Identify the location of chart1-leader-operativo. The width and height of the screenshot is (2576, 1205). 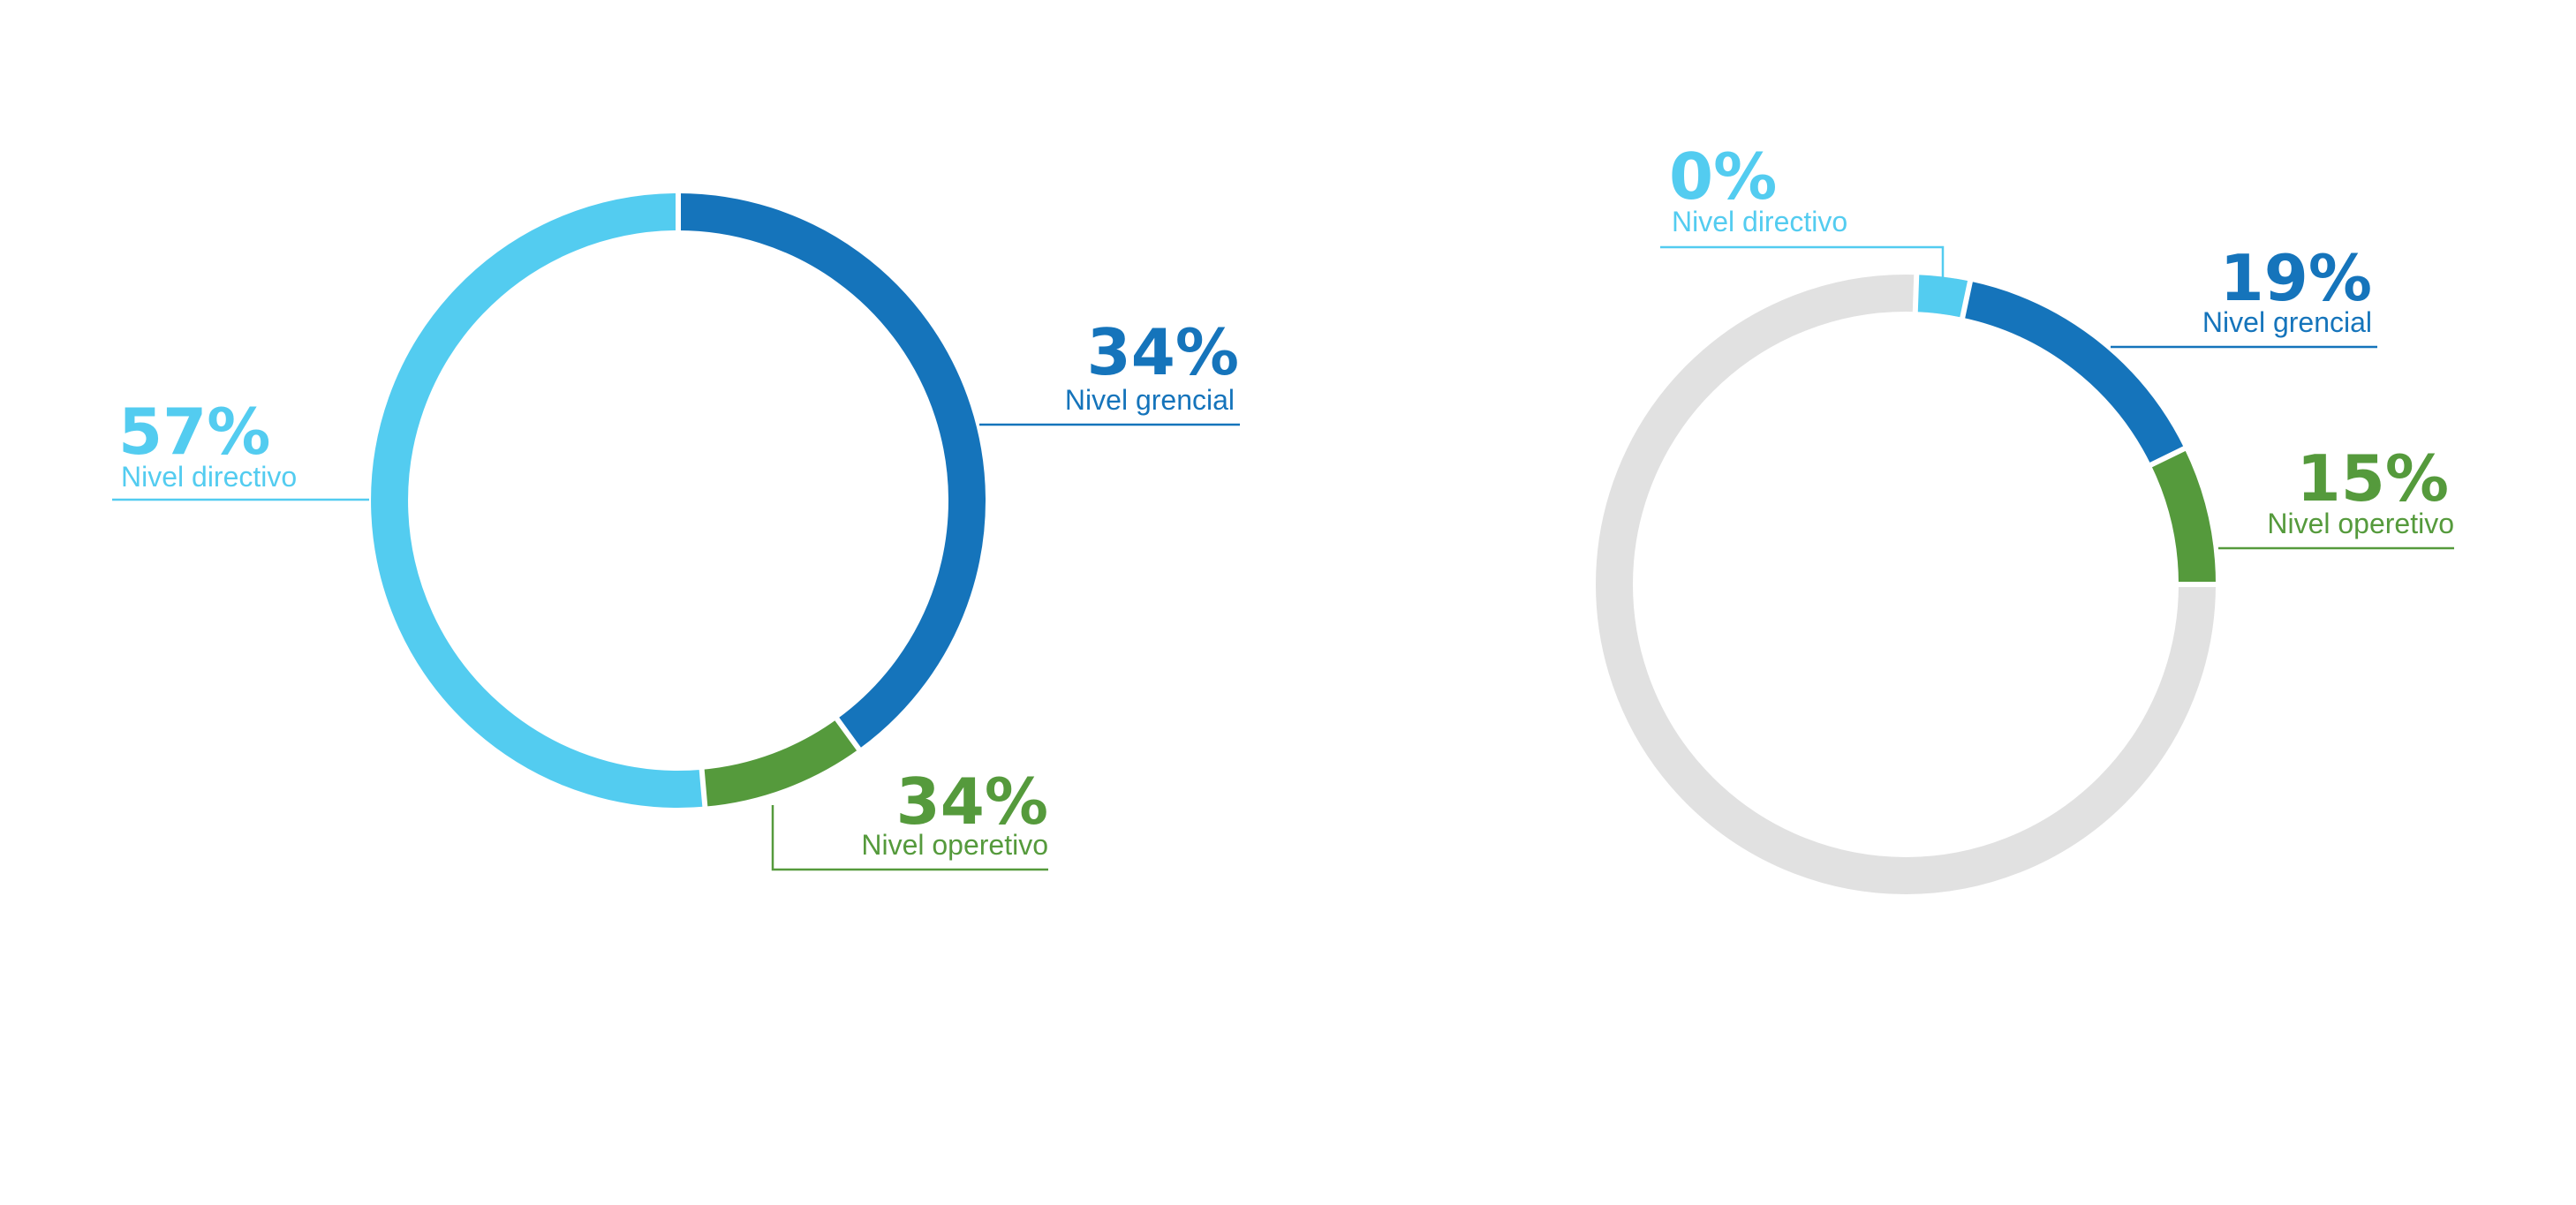
(910, 838).